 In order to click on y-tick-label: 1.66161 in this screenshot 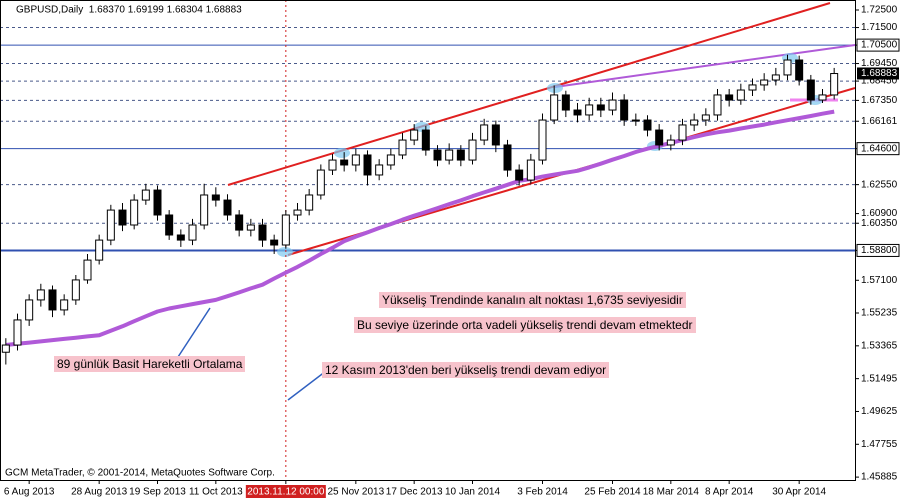, I will do `click(879, 121)`.